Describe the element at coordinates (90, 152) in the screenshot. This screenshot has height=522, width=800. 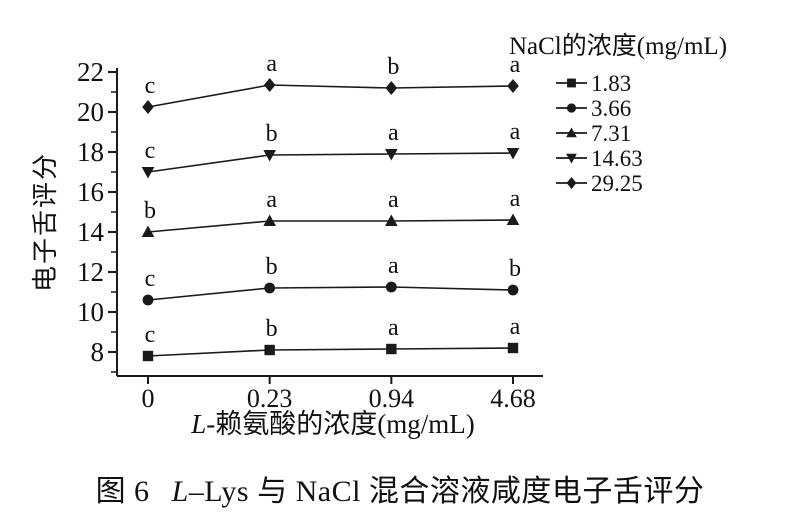
I see `y-tick-label: 18` at that location.